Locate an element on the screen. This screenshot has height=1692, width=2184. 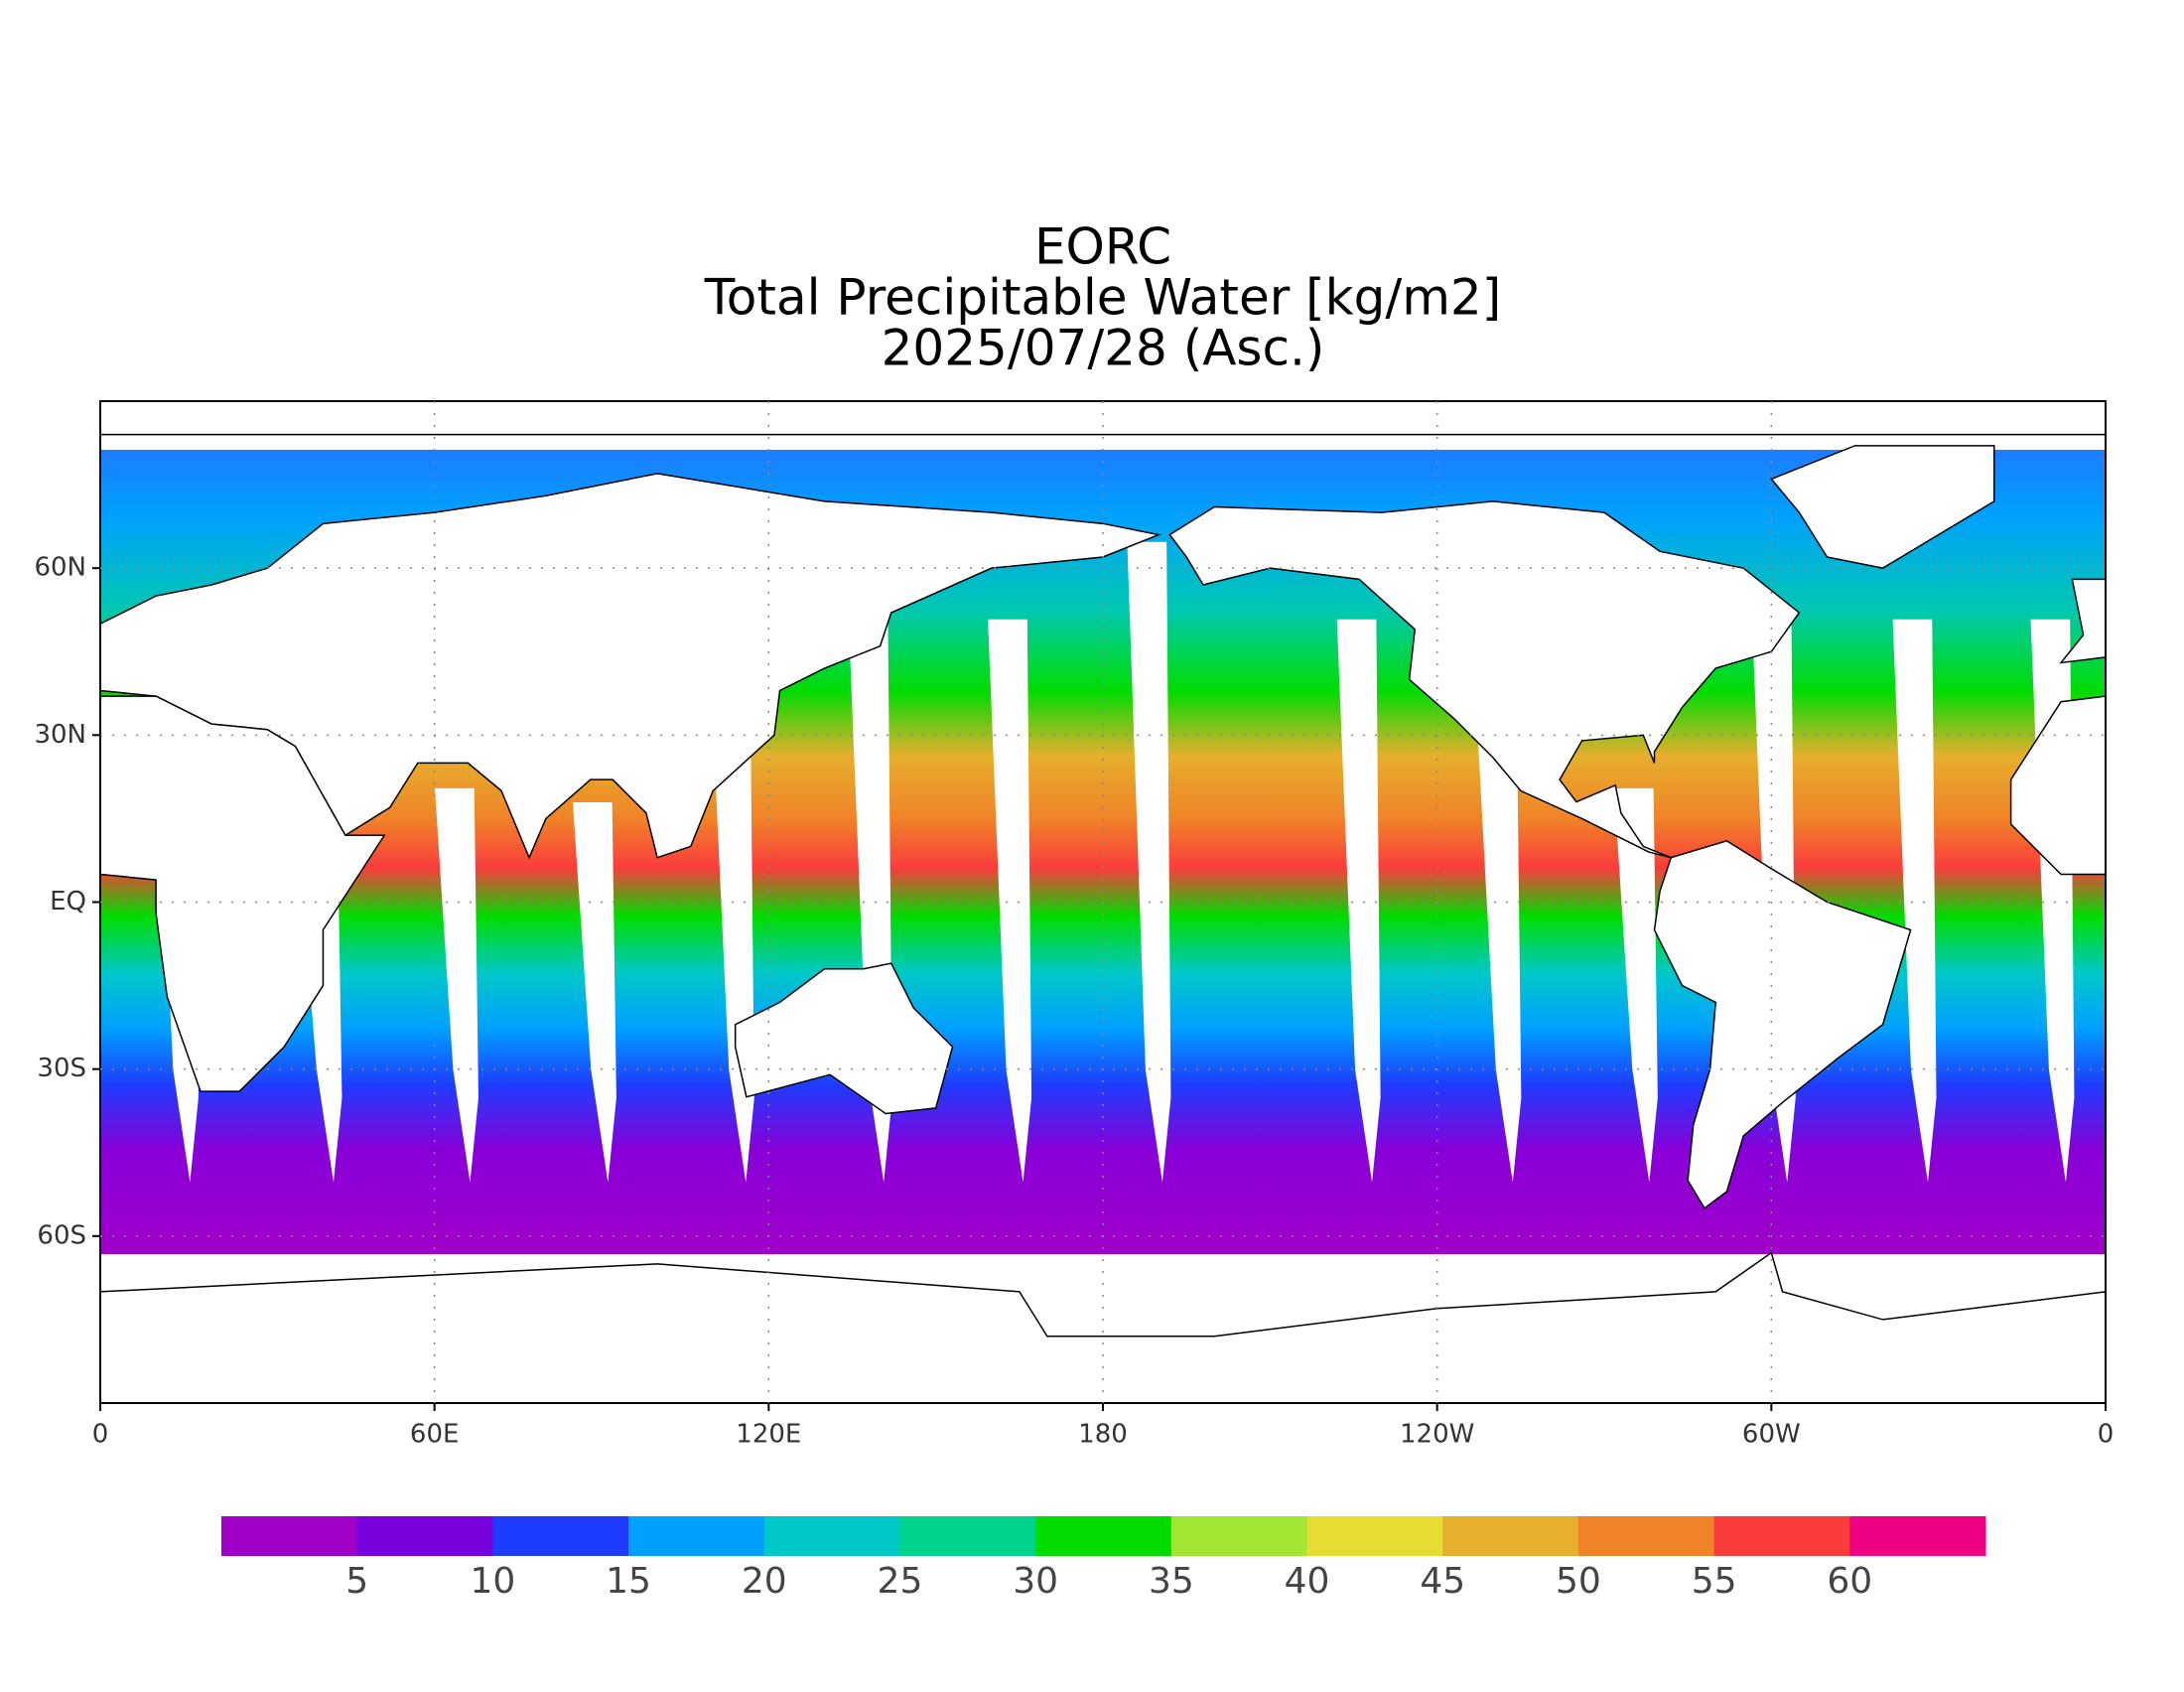
lon-label: 120E is located at coordinates (768, 1435).